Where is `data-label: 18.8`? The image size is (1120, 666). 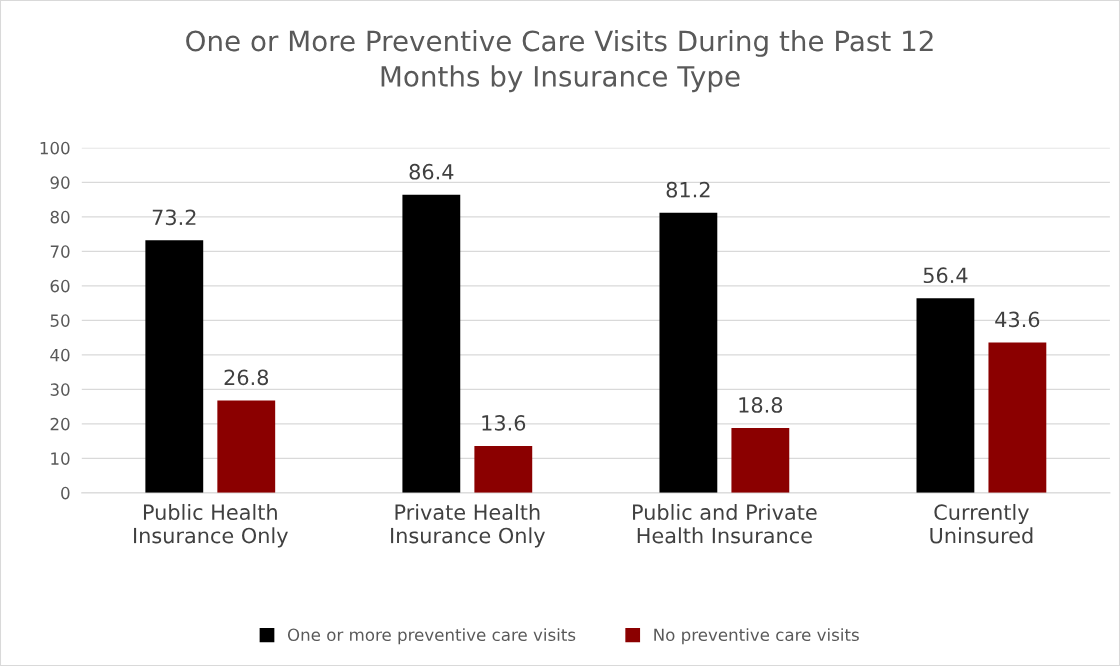 data-label: 18.8 is located at coordinates (761, 405).